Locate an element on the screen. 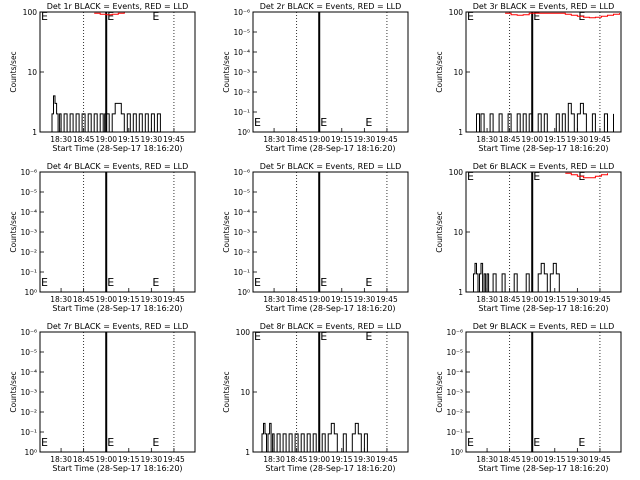 This screenshot has height=480, width=640. panel-title: Det 1r BLACK = Events, RED = LLD is located at coordinates (118, 6).